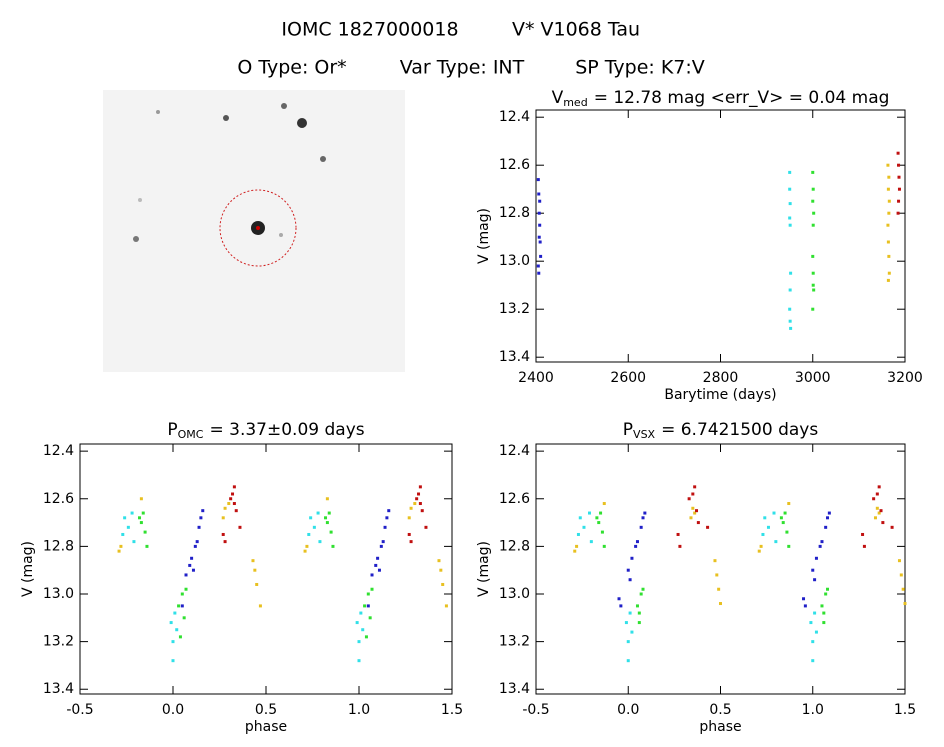  Describe the element at coordinates (720, 727) in the screenshot. I see `x-axis-label: phase` at that location.